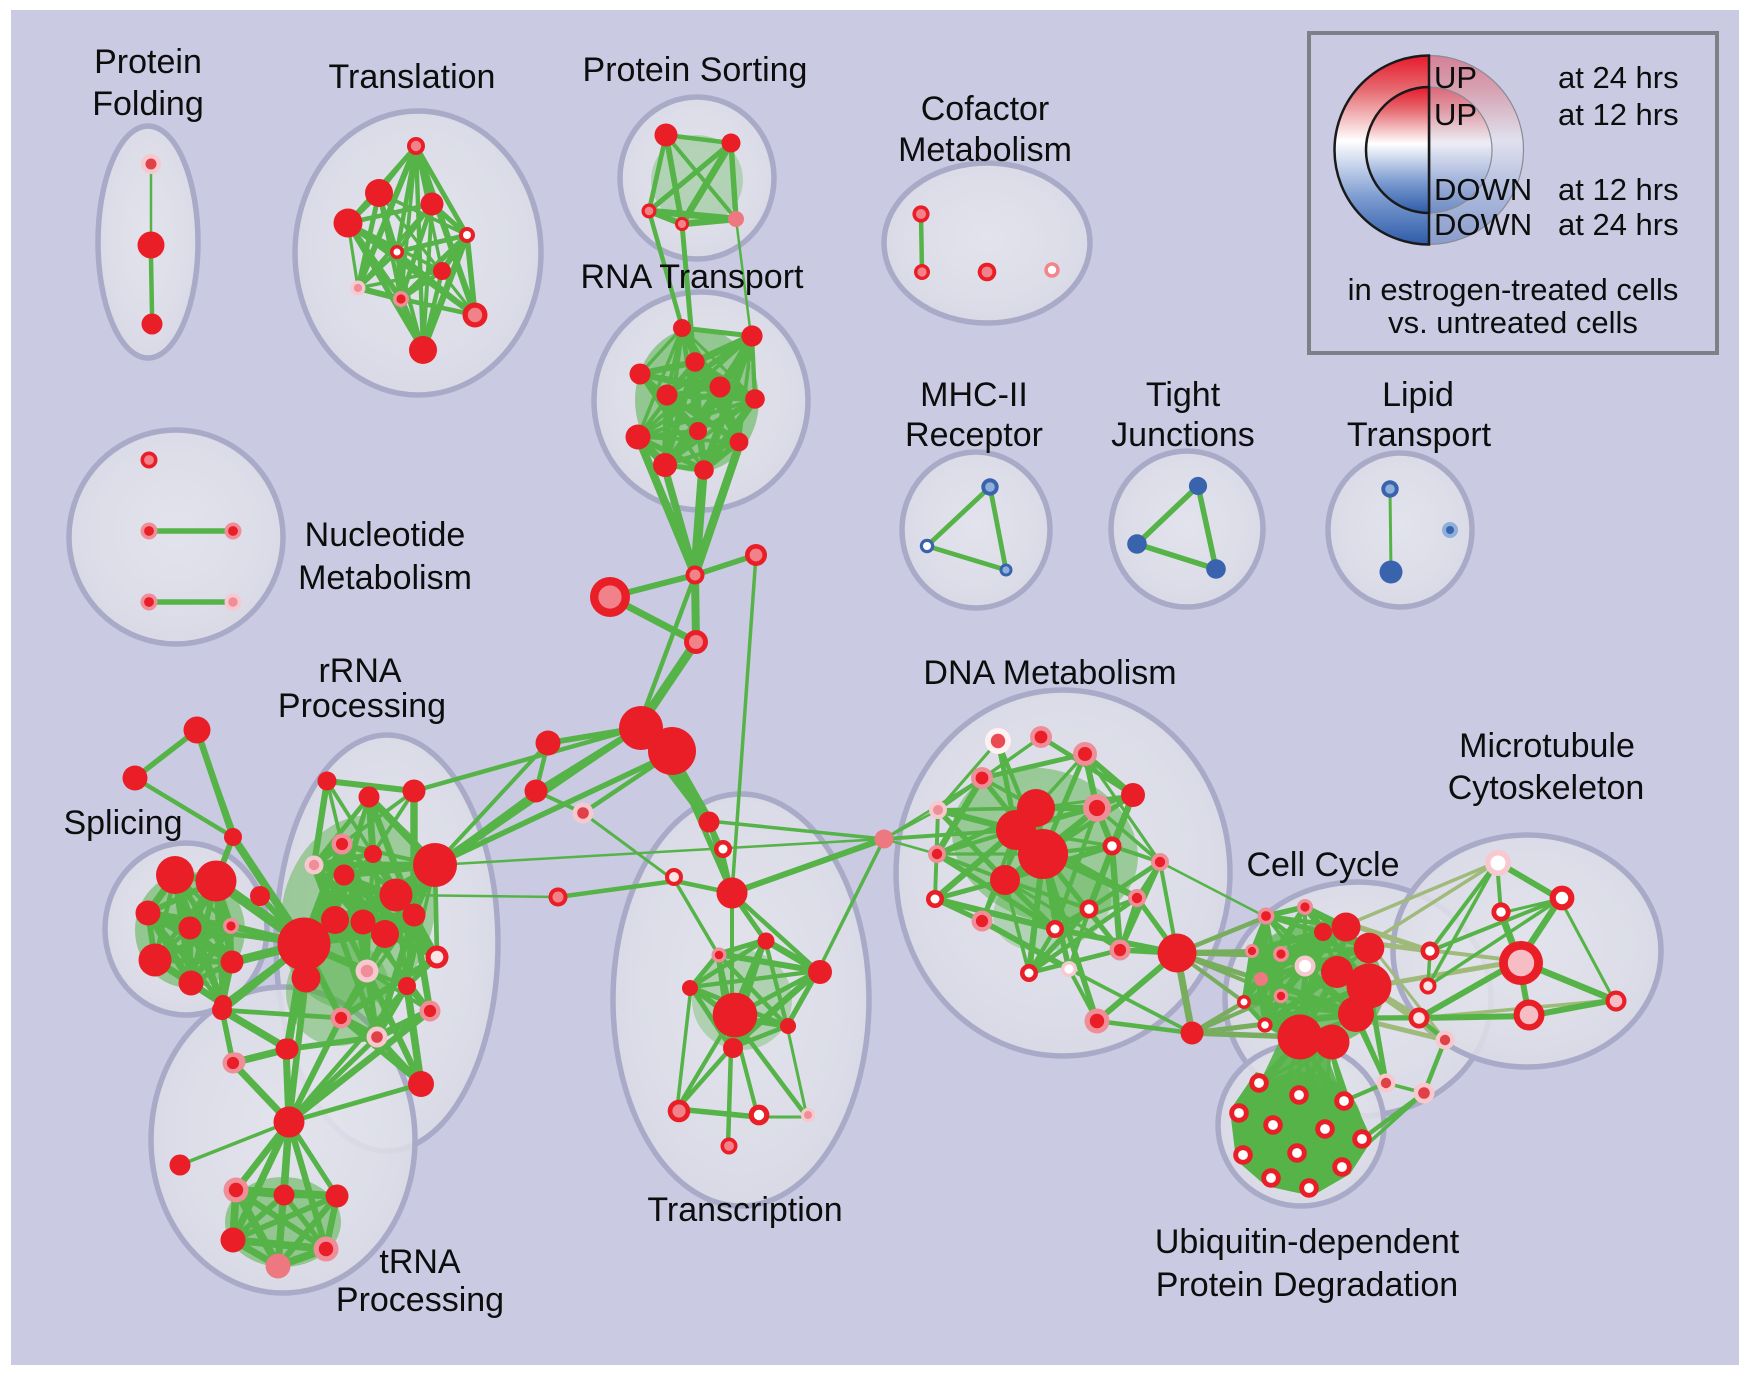 The height and width of the screenshot is (1376, 1750). I want to click on svg-text: Receptor, so click(974, 435).